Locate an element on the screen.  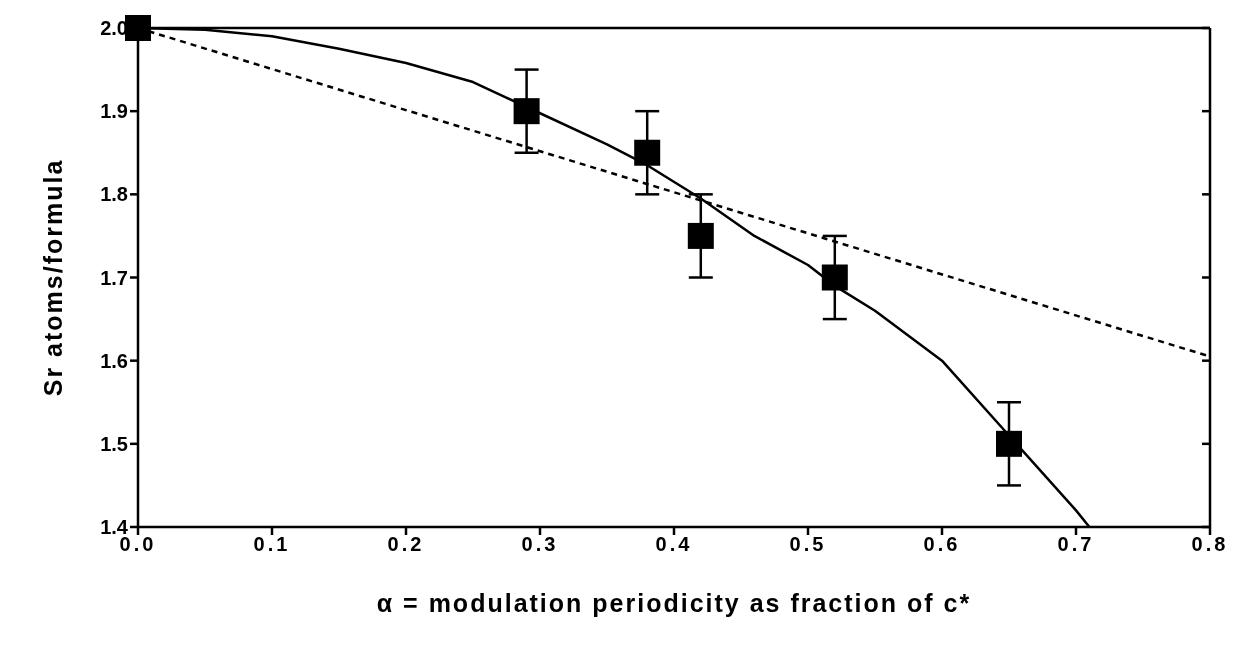
x-tick-label: 0.8 is located at coordinates (1210, 544).